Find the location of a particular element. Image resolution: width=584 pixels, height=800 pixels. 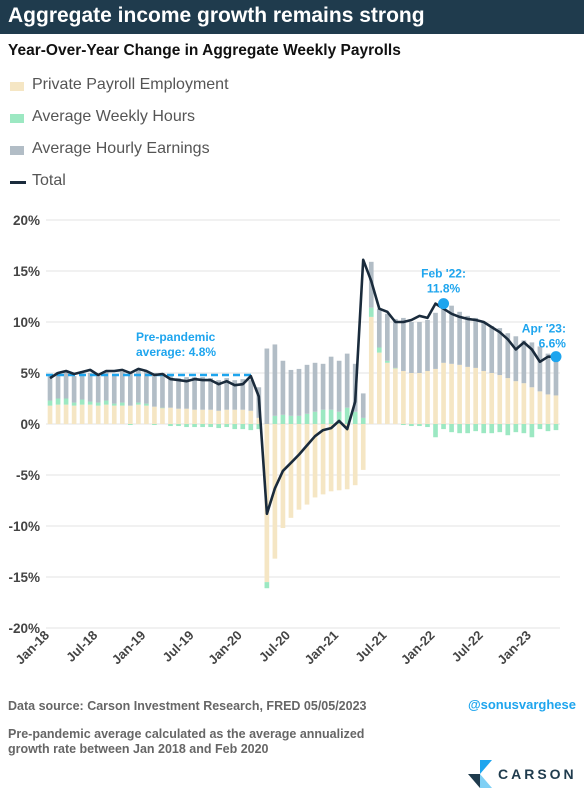

legend-swatch-earnings is located at coordinates (17, 150).